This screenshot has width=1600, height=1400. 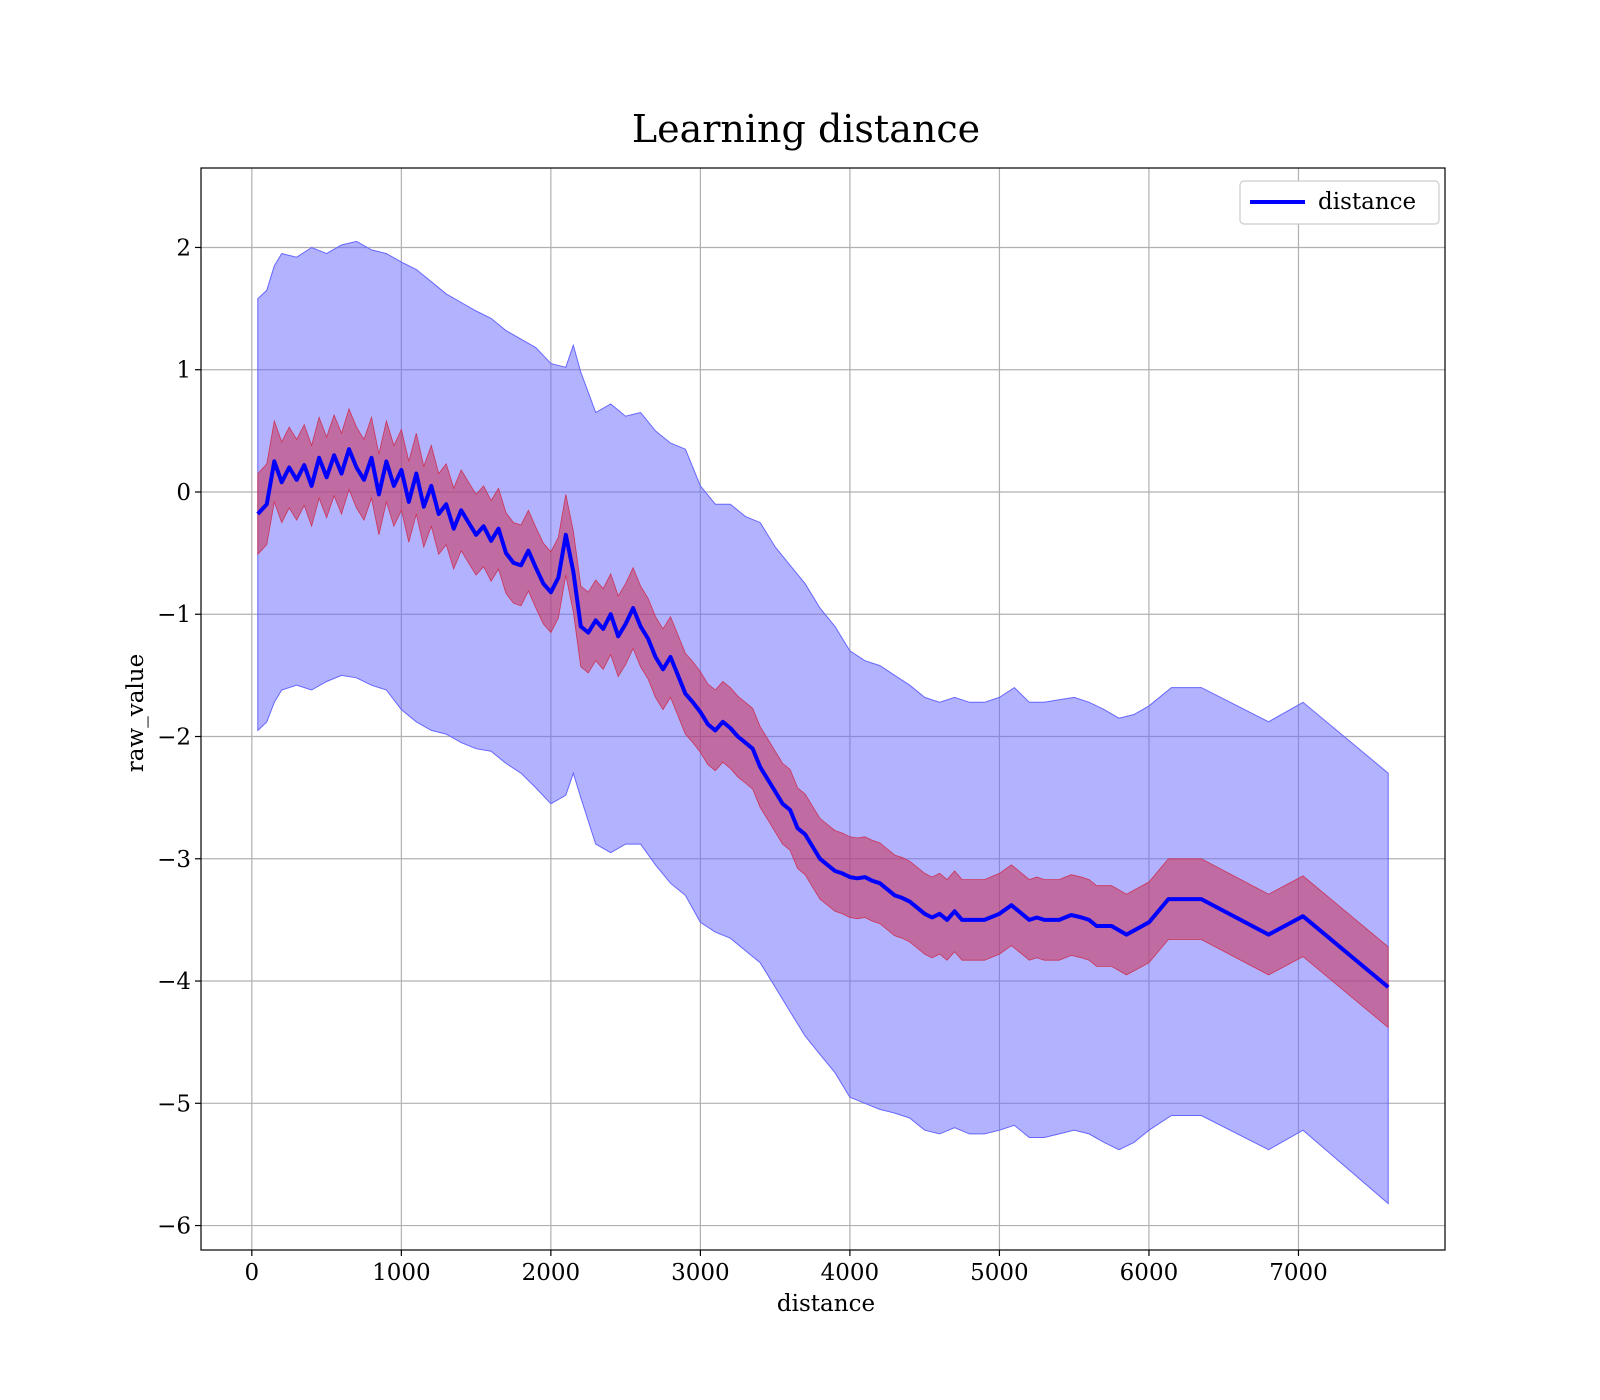 What do you see at coordinates (174, 1104) in the screenshot?
I see `y-tick-label: −5` at bounding box center [174, 1104].